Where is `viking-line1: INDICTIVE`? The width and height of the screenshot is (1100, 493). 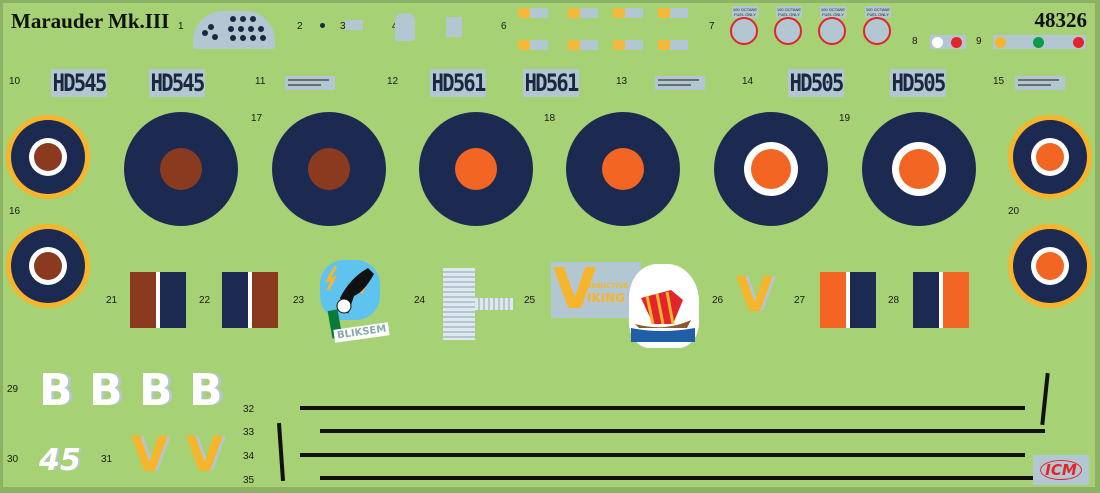 viking-line1: INDICTIVE is located at coordinates (609, 286).